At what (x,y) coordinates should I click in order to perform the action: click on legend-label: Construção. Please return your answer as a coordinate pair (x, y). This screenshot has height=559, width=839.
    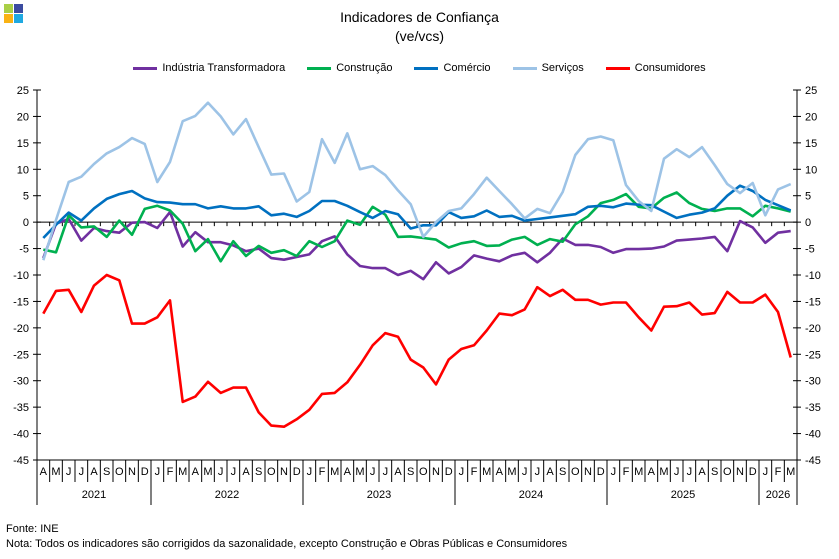
    Looking at the image, I should click on (364, 68).